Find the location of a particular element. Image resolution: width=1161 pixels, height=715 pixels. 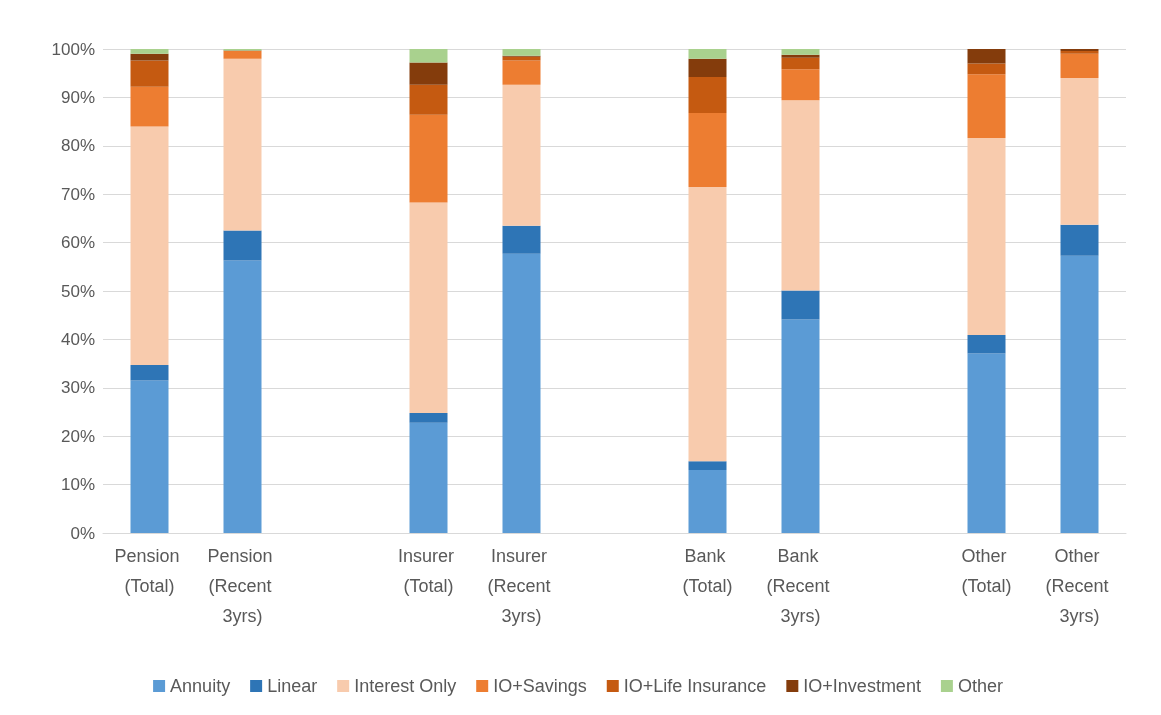

legend-label: Other is located at coordinates (980, 686).